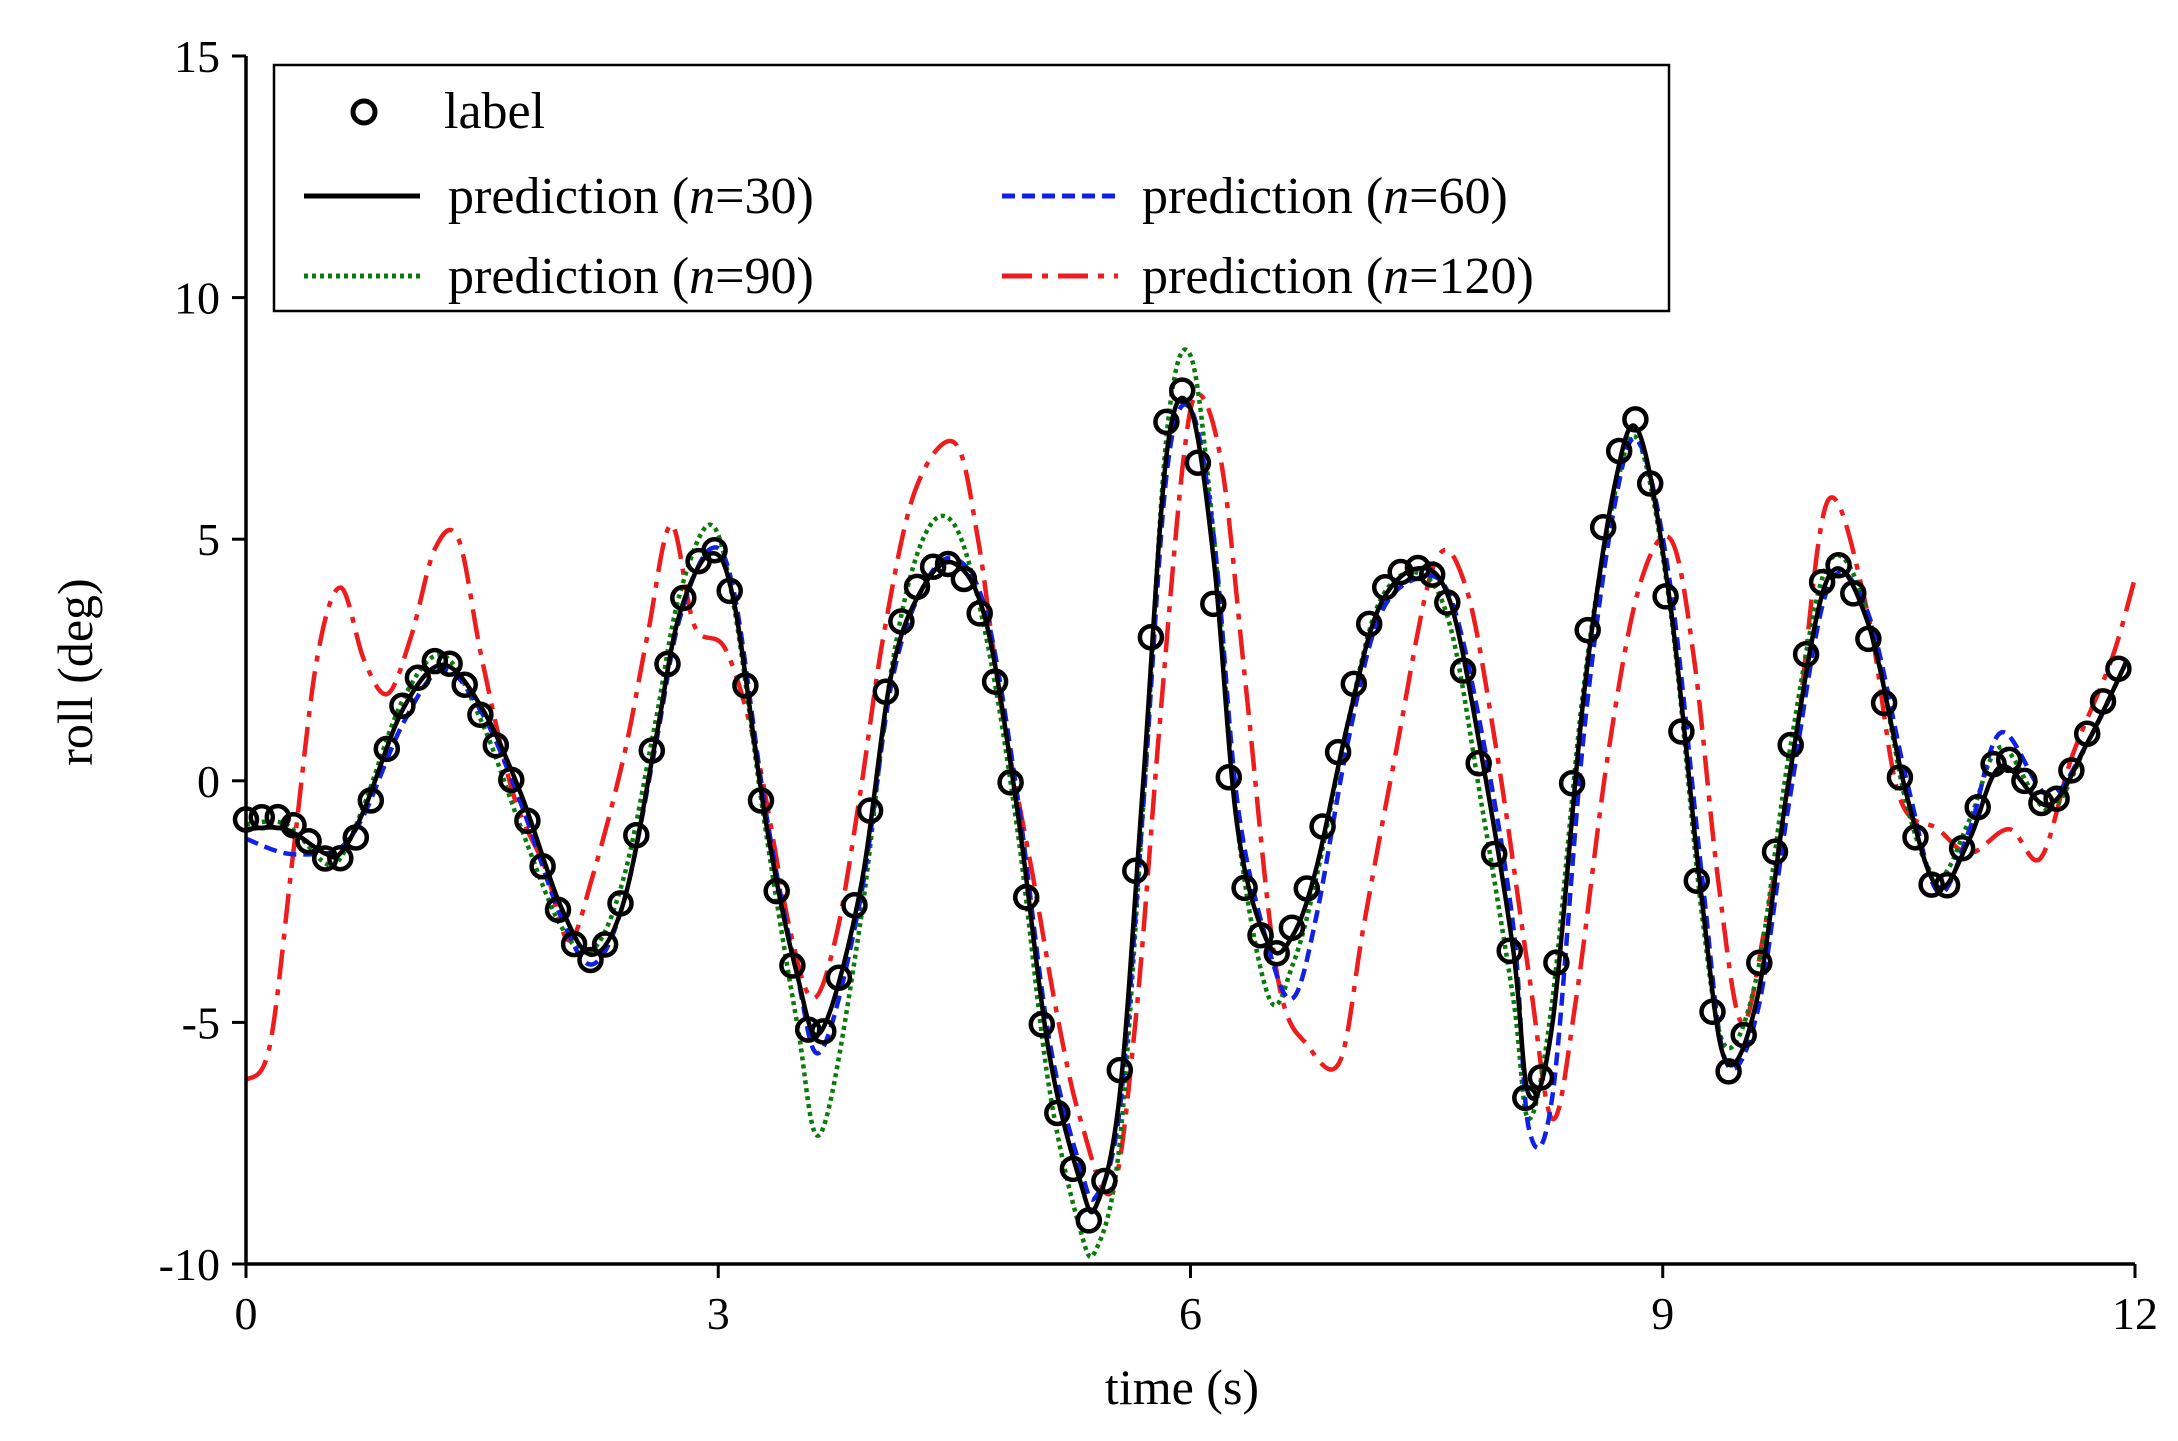  Describe the element at coordinates (197, 298) in the screenshot. I see `y-tick-label: 10` at that location.